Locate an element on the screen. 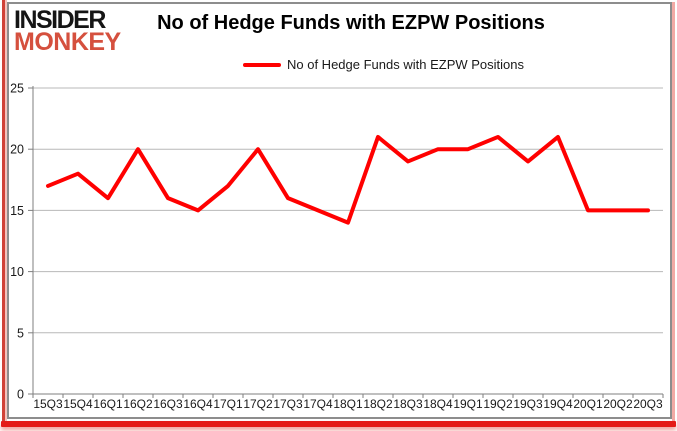 The height and width of the screenshot is (431, 677). y-tick-label: 15 is located at coordinates (17, 211).